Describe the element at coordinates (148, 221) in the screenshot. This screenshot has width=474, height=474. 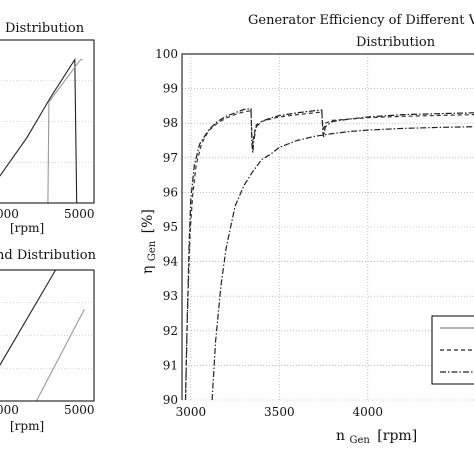
I see `main-ylabel-unit: [%]` at that location.